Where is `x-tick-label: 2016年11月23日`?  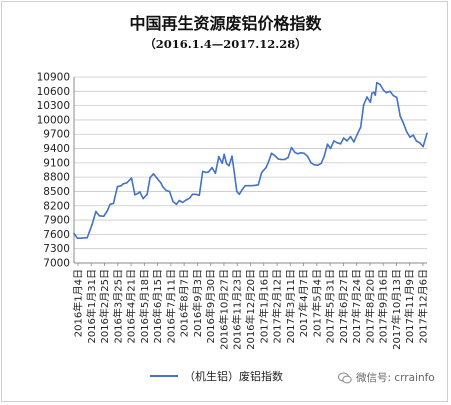
x-tick-label: 2016年11月23日 is located at coordinates (237, 309).